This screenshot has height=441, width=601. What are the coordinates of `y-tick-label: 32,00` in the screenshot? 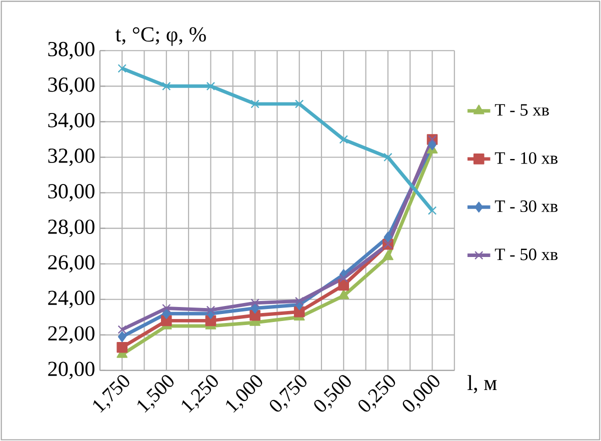 It's located at (71, 157).